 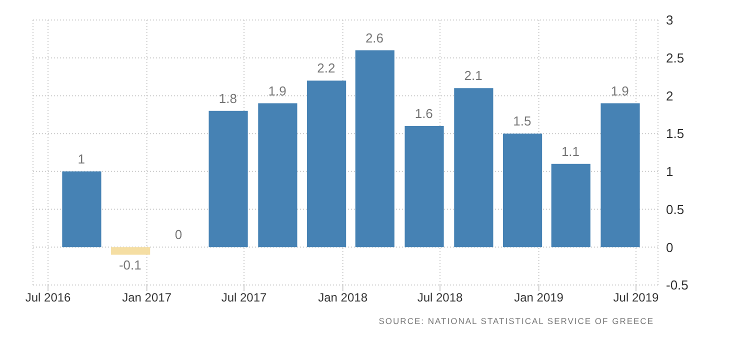 I want to click on data-label: 1.5, so click(x=522, y=121).